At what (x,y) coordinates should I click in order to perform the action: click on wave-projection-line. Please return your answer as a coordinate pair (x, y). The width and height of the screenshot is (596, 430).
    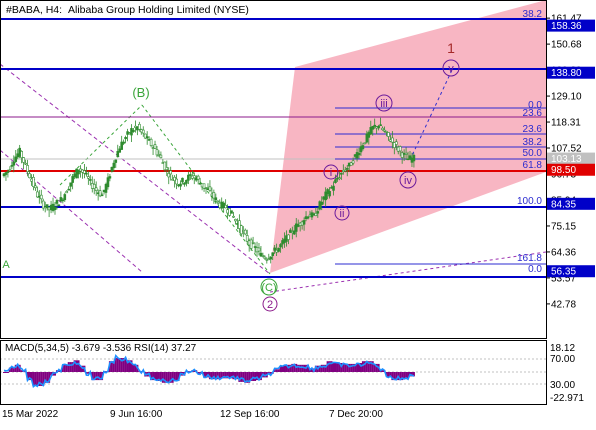
    Looking at the image, I should click on (431, 115).